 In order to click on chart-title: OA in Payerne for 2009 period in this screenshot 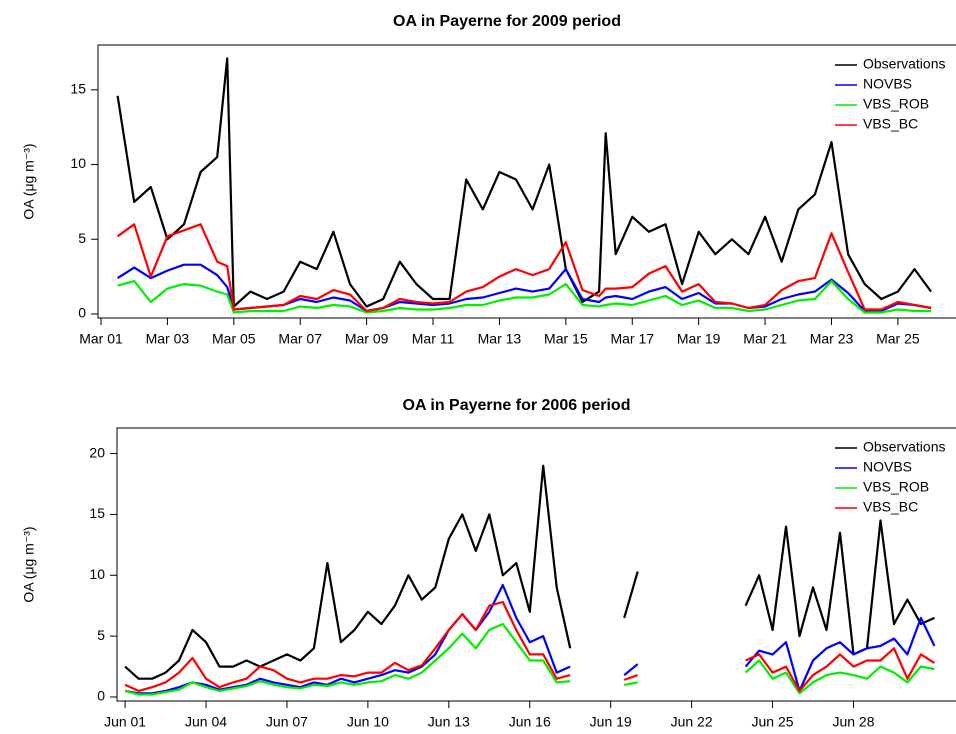, I will do `click(507, 21)`.